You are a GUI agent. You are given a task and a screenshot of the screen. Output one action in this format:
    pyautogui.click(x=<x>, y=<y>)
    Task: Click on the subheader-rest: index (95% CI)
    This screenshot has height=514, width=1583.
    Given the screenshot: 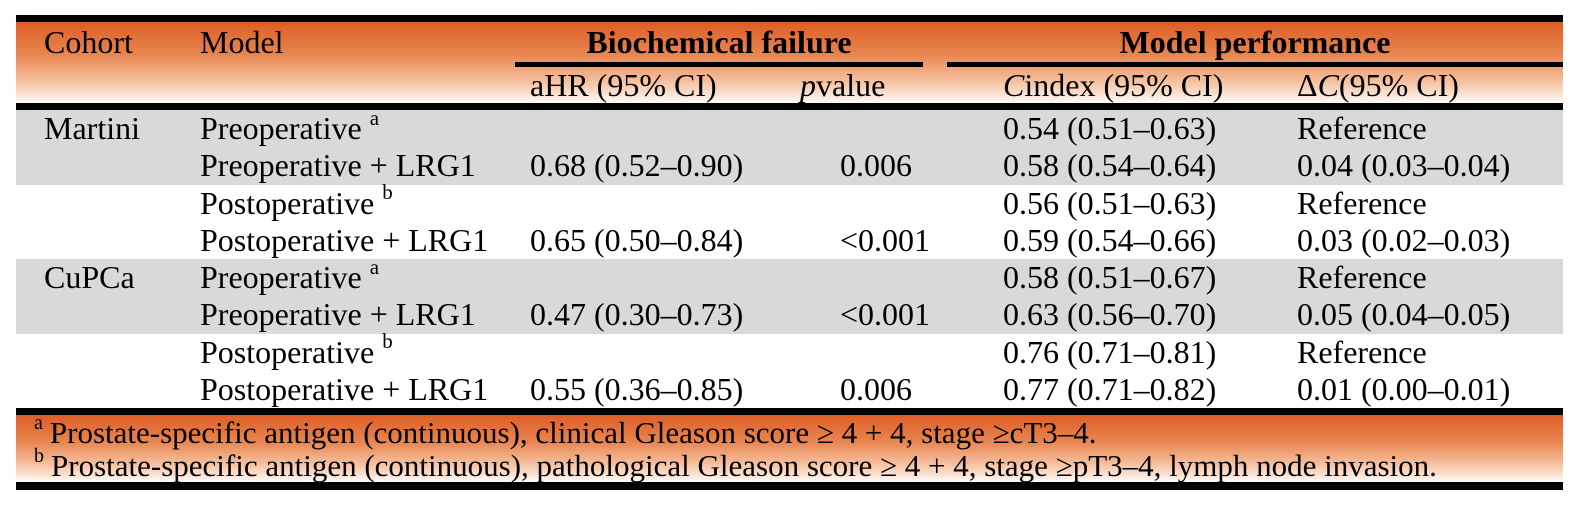 What is the action you would take?
    pyautogui.click(x=1124, y=84)
    